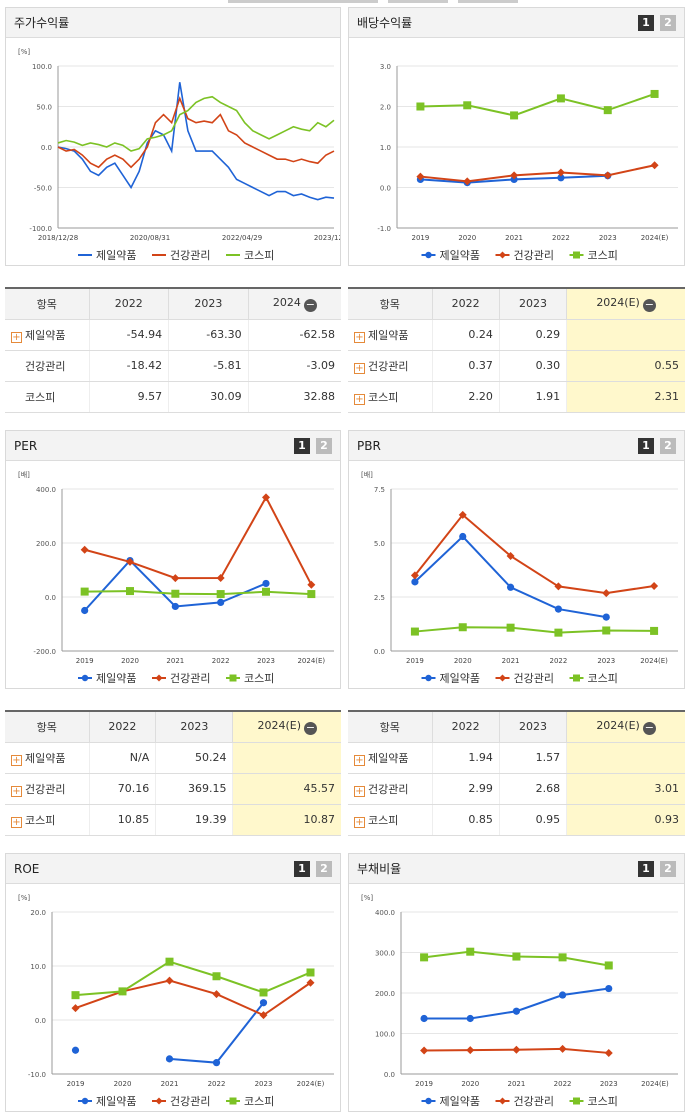 The width and height of the screenshot is (691, 1115). I want to click on y-tick-label: 200.0, so click(385, 994).